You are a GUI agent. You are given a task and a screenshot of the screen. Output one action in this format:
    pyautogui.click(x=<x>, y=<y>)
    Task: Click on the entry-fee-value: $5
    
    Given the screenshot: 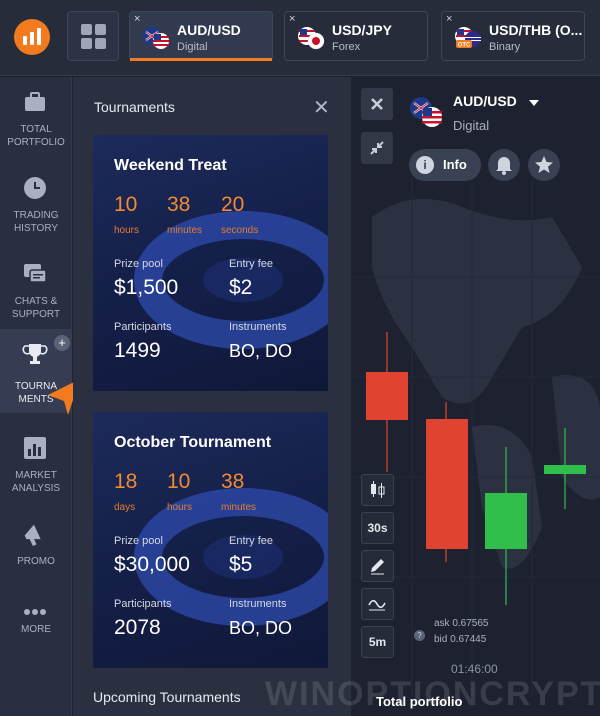 What is the action you would take?
    pyautogui.click(x=241, y=564)
    